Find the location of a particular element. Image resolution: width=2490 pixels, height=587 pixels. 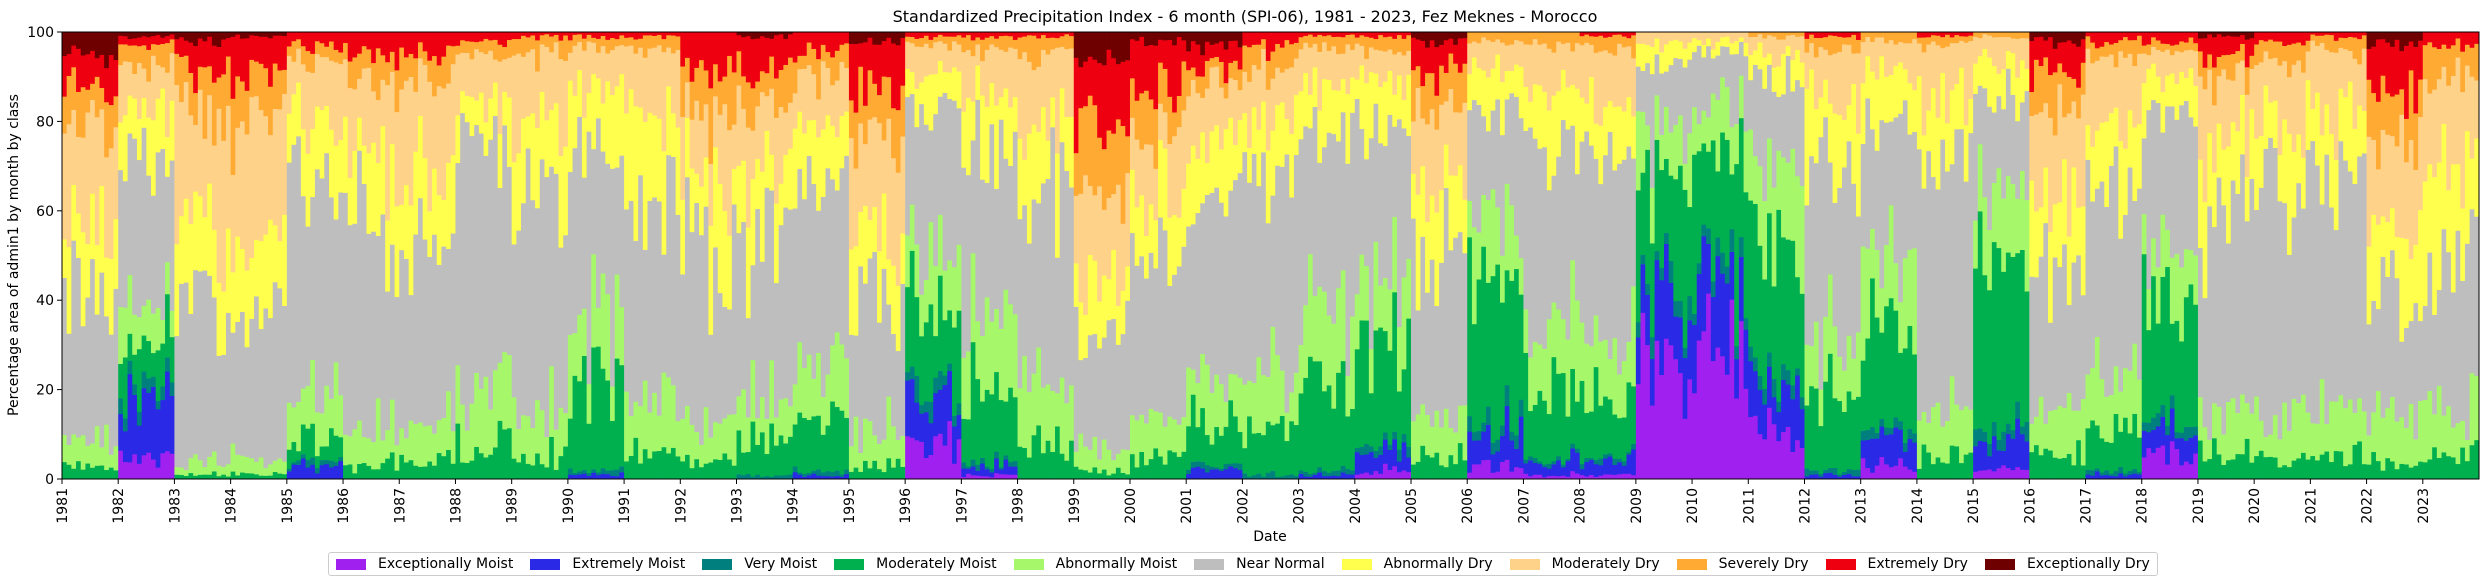

y-tick-label: 80 is located at coordinates (45, 122).